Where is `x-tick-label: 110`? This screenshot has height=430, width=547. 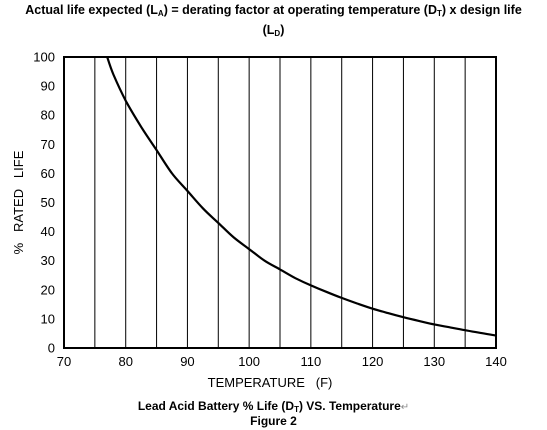
x-tick-label: 110 is located at coordinates (310, 361).